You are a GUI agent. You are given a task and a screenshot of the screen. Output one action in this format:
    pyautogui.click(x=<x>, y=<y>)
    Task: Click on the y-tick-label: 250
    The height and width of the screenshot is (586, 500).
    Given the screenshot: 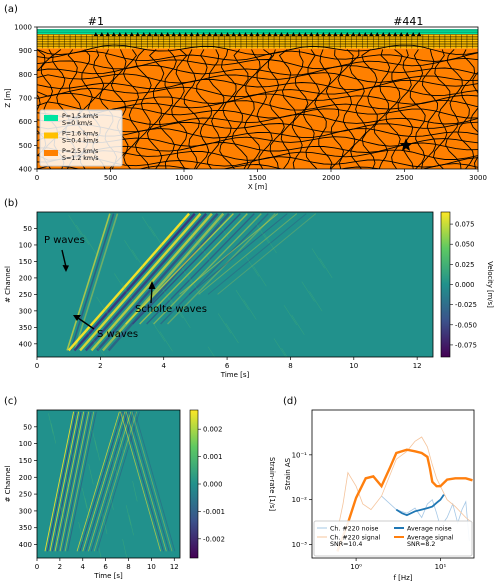 What is the action you would take?
    pyautogui.click(x=25, y=495)
    